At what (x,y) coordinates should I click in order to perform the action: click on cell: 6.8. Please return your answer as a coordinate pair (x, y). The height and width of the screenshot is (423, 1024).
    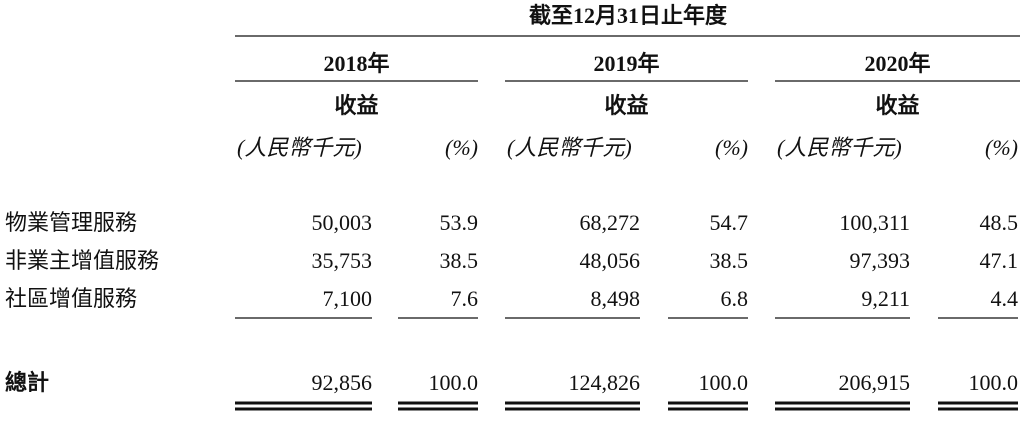
    Looking at the image, I should click on (735, 298).